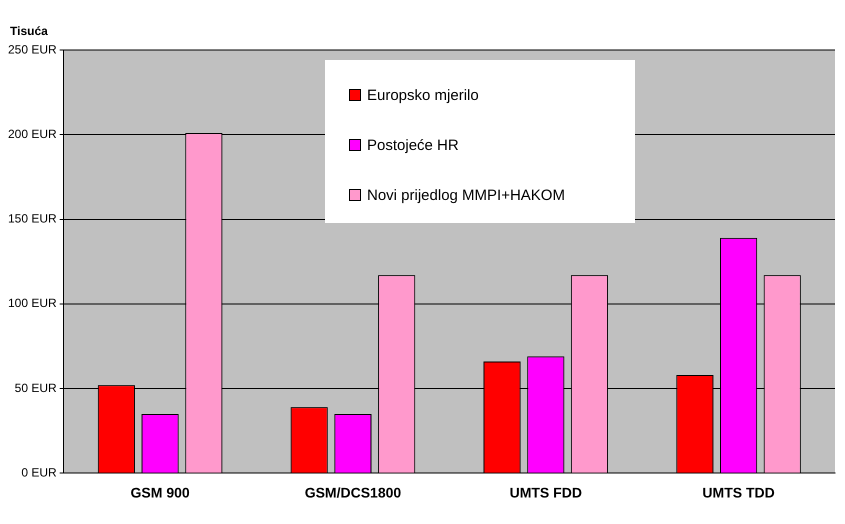 The image size is (845, 524). What do you see at coordinates (160, 492) in the screenshot?
I see `x-tick-label: GSM 900` at bounding box center [160, 492].